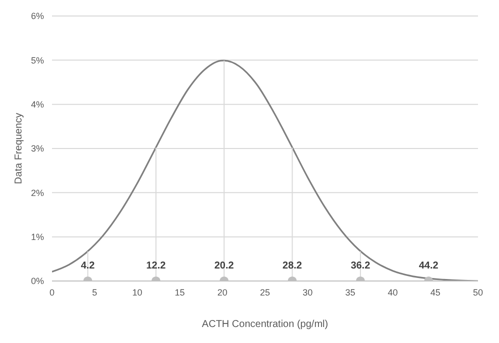  I want to click on x-tick-label: 0, so click(52, 292).